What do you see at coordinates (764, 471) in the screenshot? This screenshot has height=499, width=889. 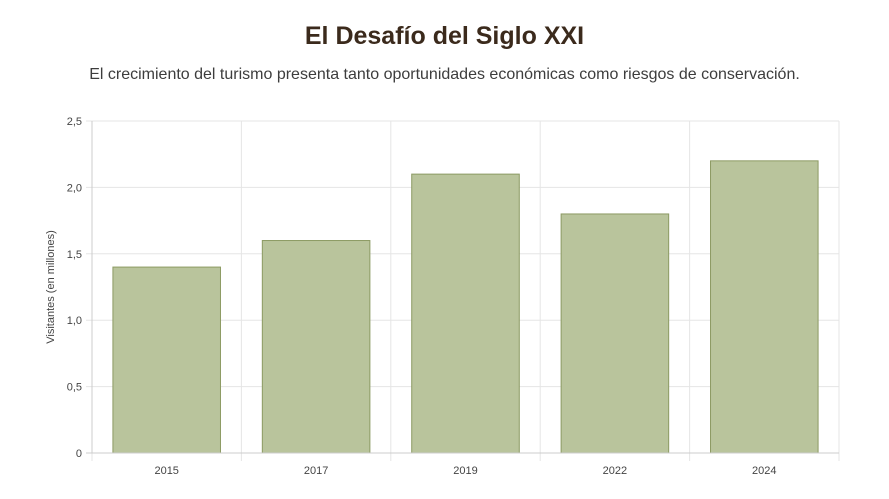 I see `x-tick-label: 2024` at bounding box center [764, 471].